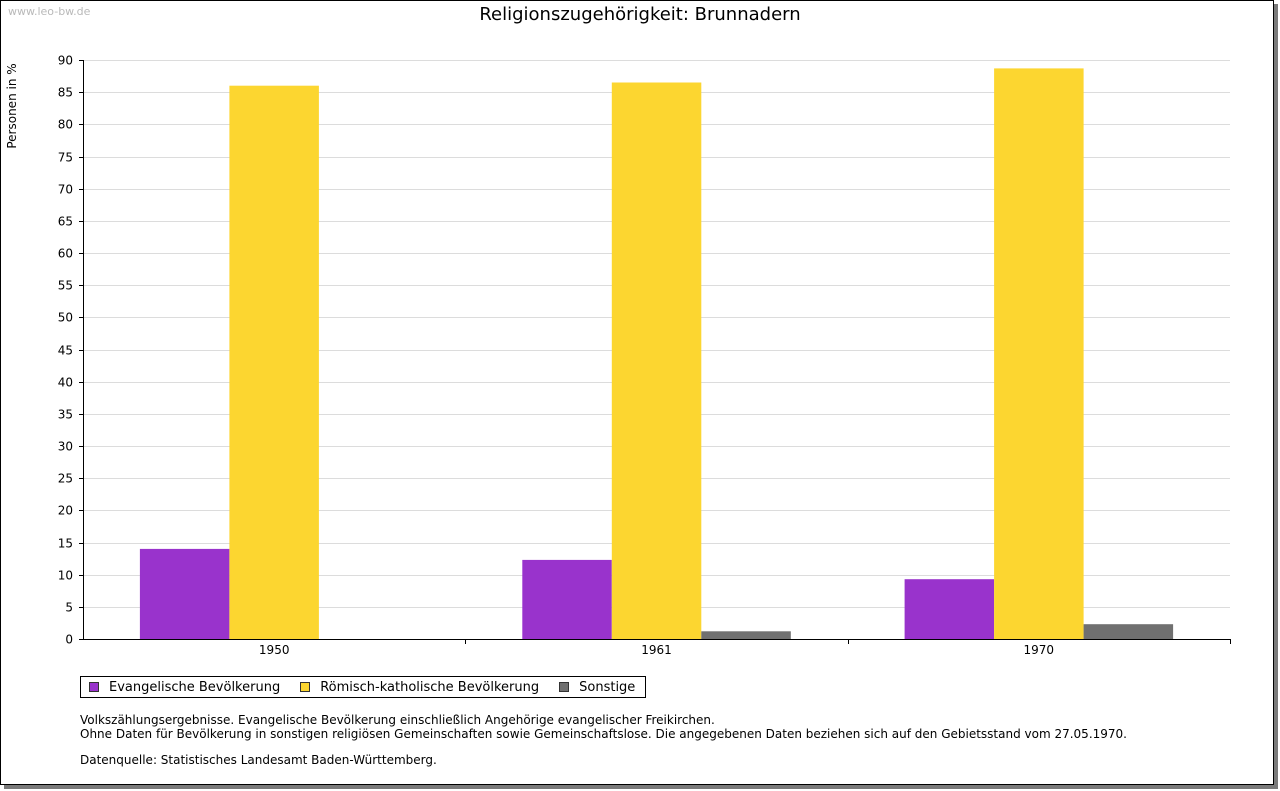 Image resolution: width=1280 pixels, height=791 pixels. Describe the element at coordinates (69, 608) in the screenshot. I see `y-tick-label-5: 5` at that location.